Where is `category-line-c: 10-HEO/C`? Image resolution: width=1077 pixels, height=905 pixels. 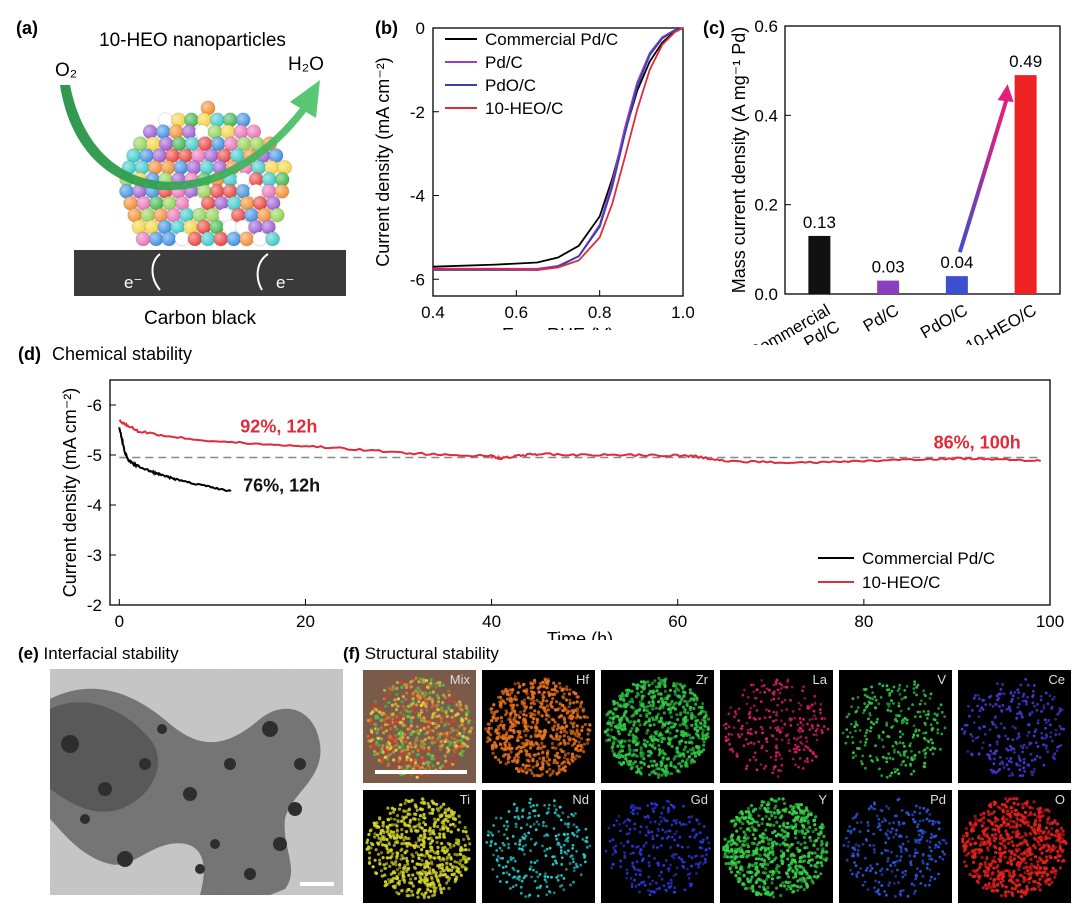 category-line-c: 10-HEO/C is located at coordinates (1000, 322).